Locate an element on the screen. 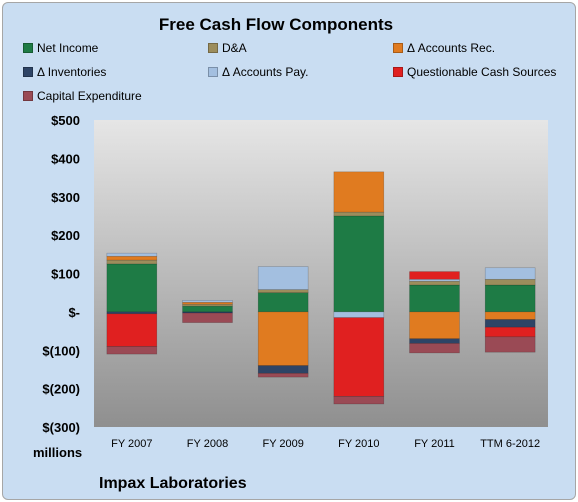  chart-title: Free Cash Flow Components is located at coordinates (276, 24).